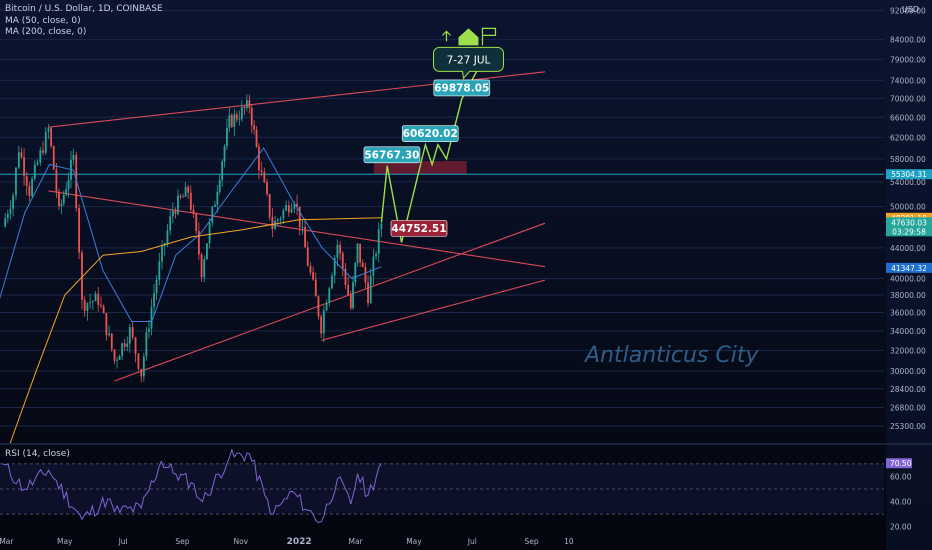 The width and height of the screenshot is (932, 550). I want to click on y-tick-label: 44000.00, so click(908, 248).